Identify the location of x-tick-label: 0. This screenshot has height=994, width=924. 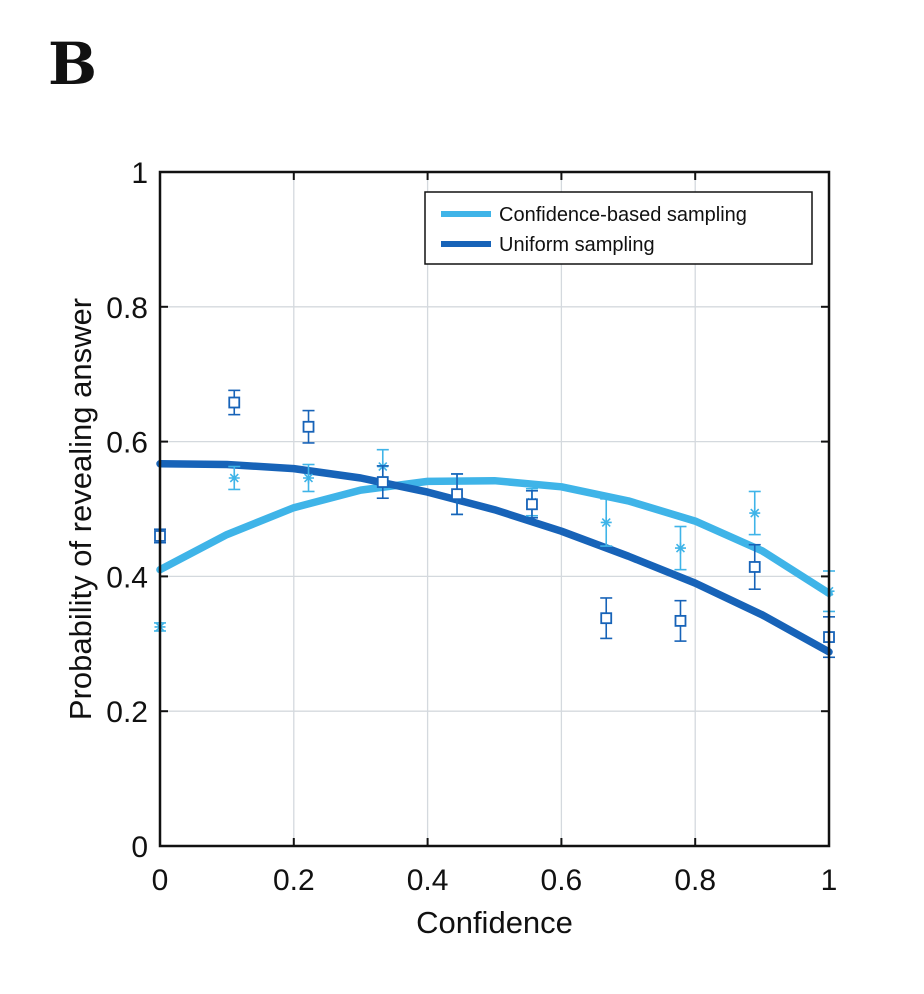
(160, 880).